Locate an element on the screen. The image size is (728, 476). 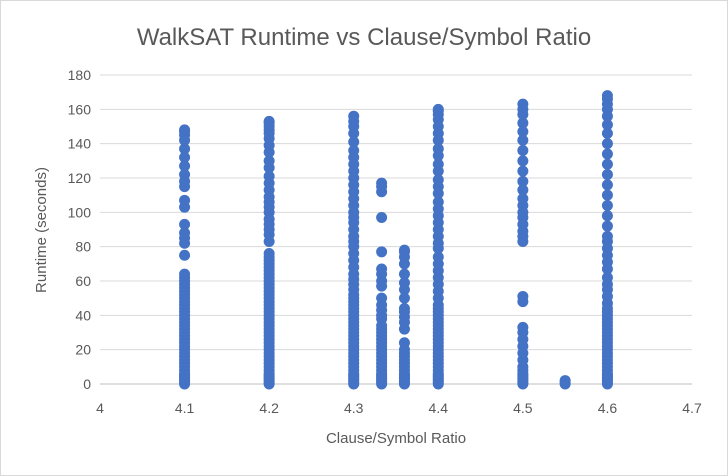
x-tick-label: 4 is located at coordinates (100, 408).